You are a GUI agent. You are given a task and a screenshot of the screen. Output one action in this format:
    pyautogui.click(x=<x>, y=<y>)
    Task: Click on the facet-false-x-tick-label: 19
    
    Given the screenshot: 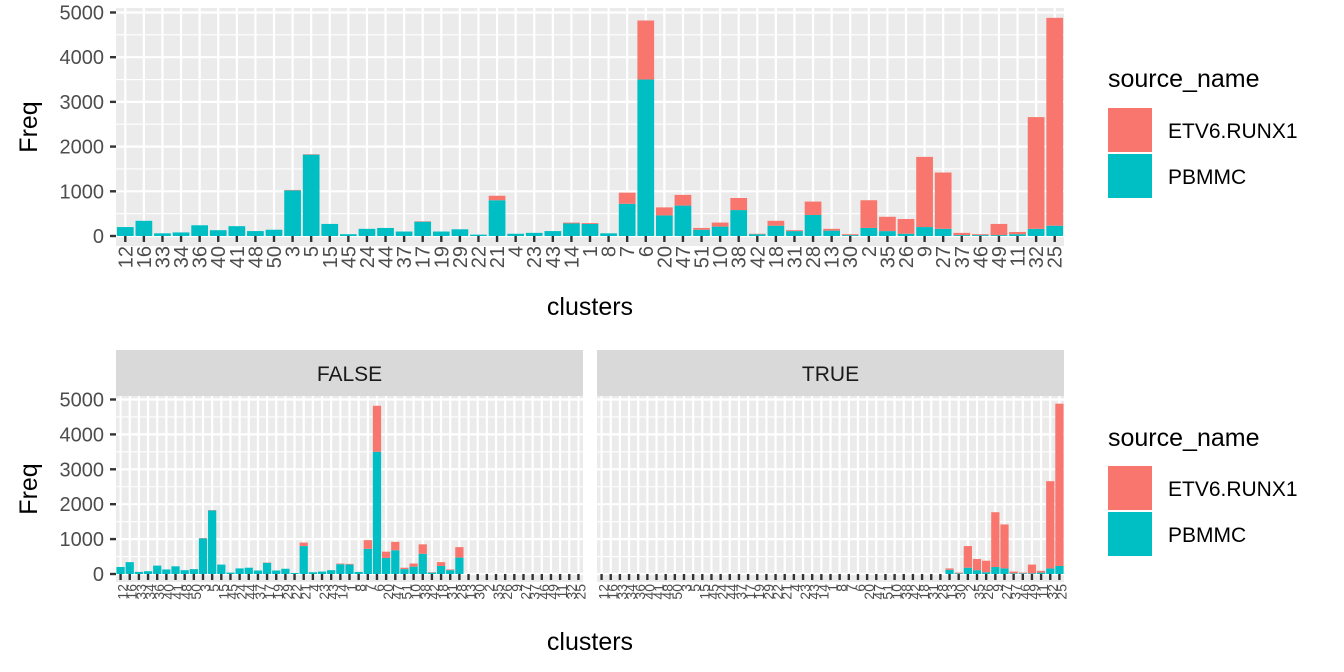 What is the action you would take?
    pyautogui.click(x=278, y=592)
    